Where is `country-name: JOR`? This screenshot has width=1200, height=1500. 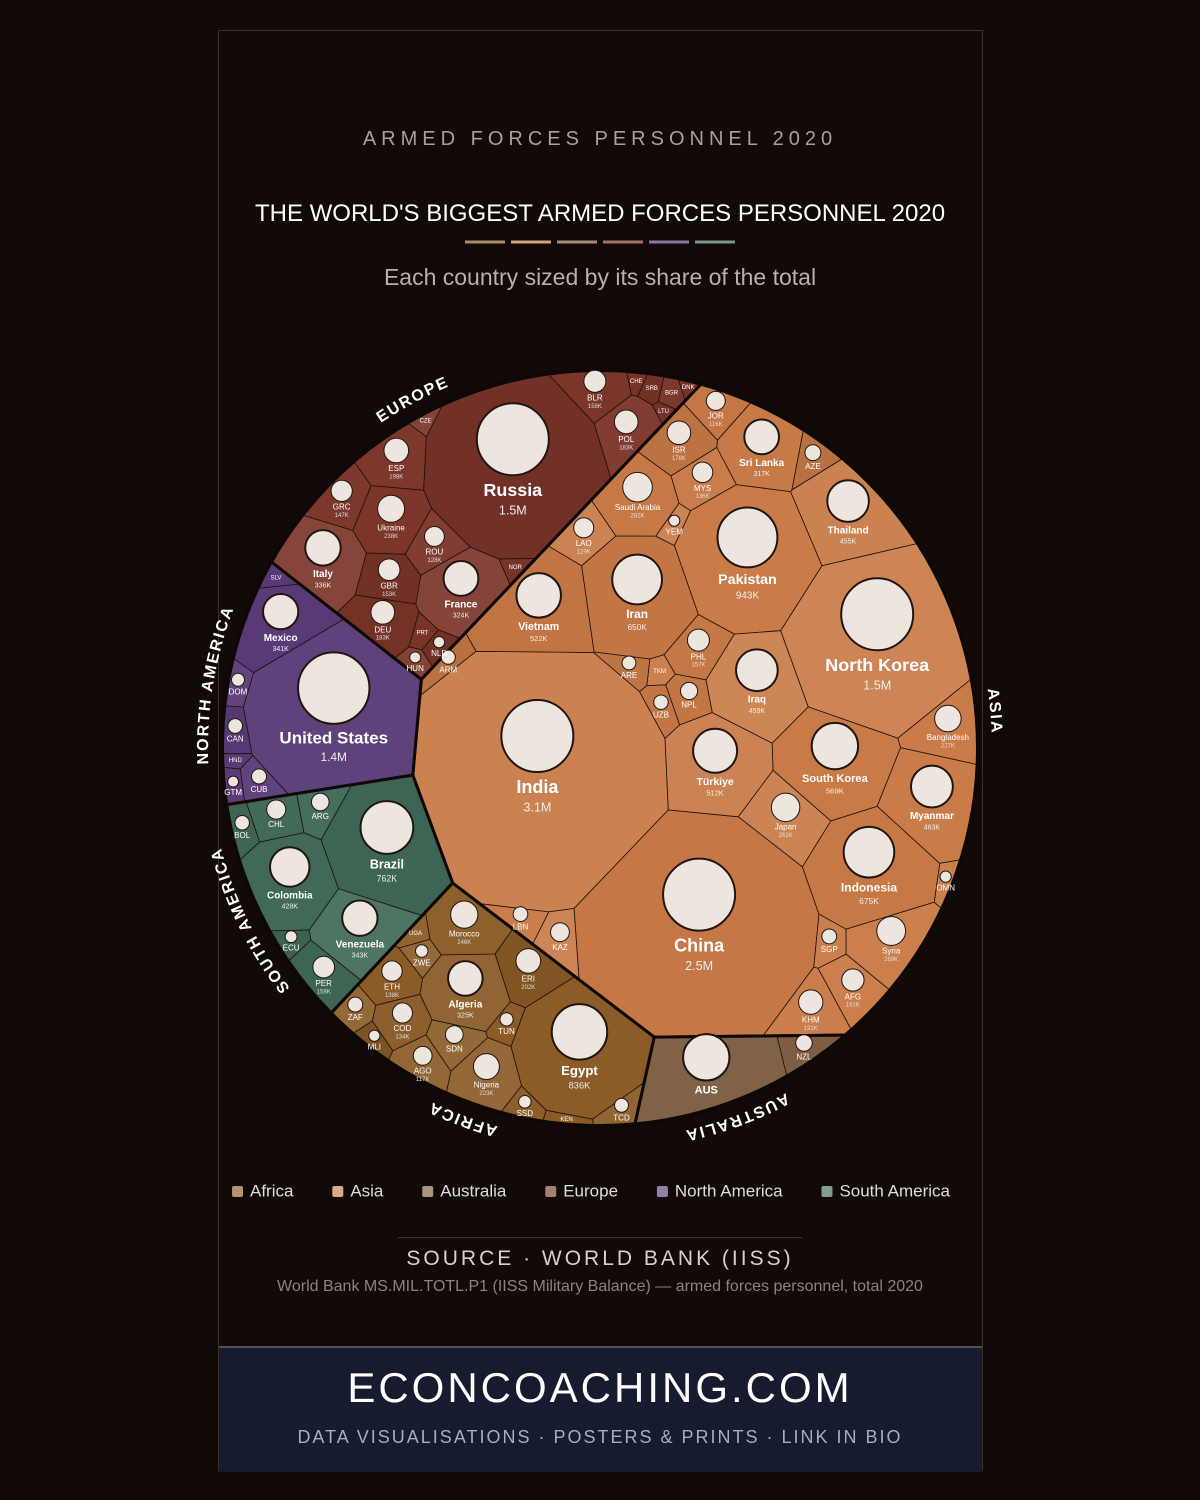 country-name: JOR is located at coordinates (716, 416).